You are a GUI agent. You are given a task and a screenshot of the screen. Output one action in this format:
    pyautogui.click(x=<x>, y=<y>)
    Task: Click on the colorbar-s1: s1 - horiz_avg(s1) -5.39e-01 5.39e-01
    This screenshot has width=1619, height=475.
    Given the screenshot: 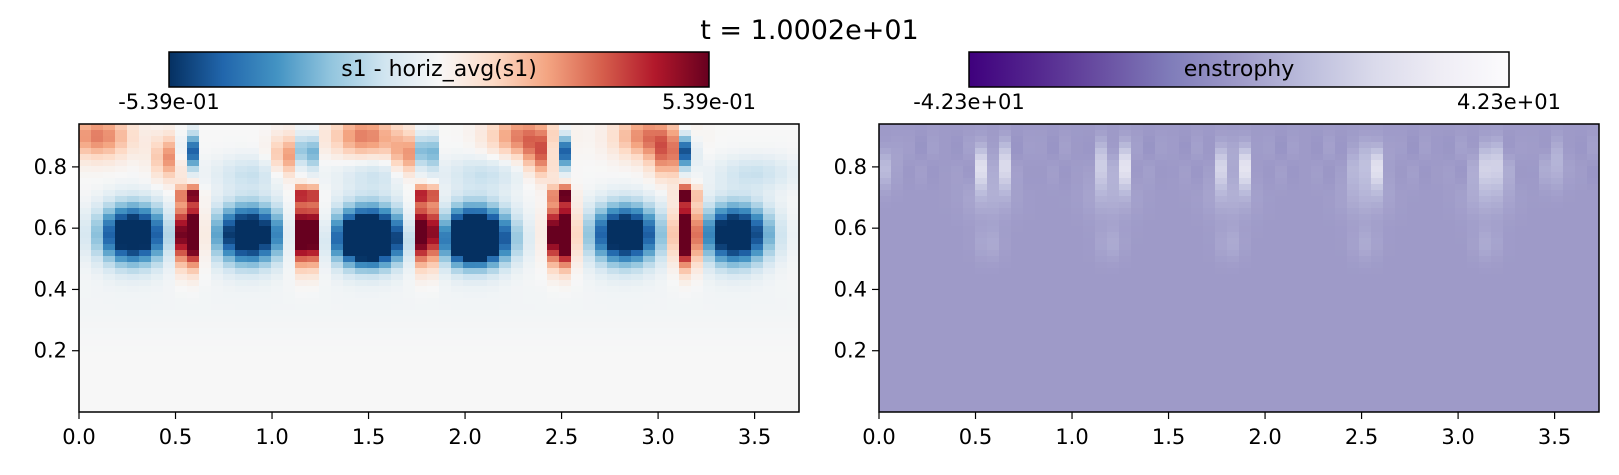 What is the action you would take?
    pyautogui.click(x=437, y=82)
    